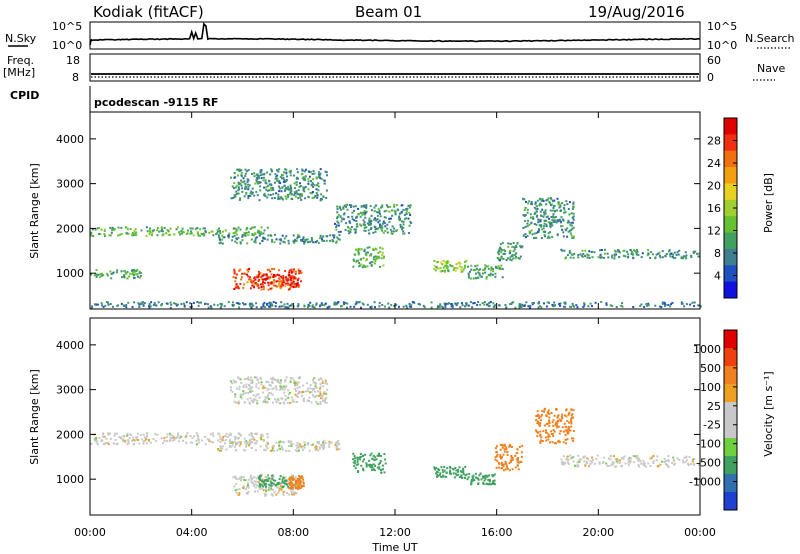  What do you see at coordinates (34, 211) in the screenshot?
I see `power-ylabel: Slant Range [km]` at bounding box center [34, 211].